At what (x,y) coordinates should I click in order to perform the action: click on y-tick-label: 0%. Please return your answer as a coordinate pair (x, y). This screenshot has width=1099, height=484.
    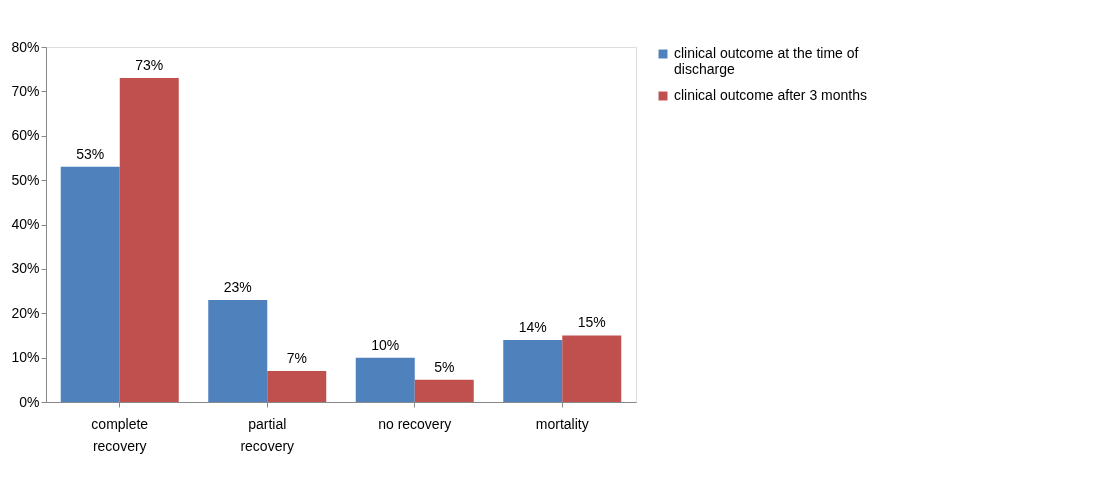
    Looking at the image, I should click on (29, 401).